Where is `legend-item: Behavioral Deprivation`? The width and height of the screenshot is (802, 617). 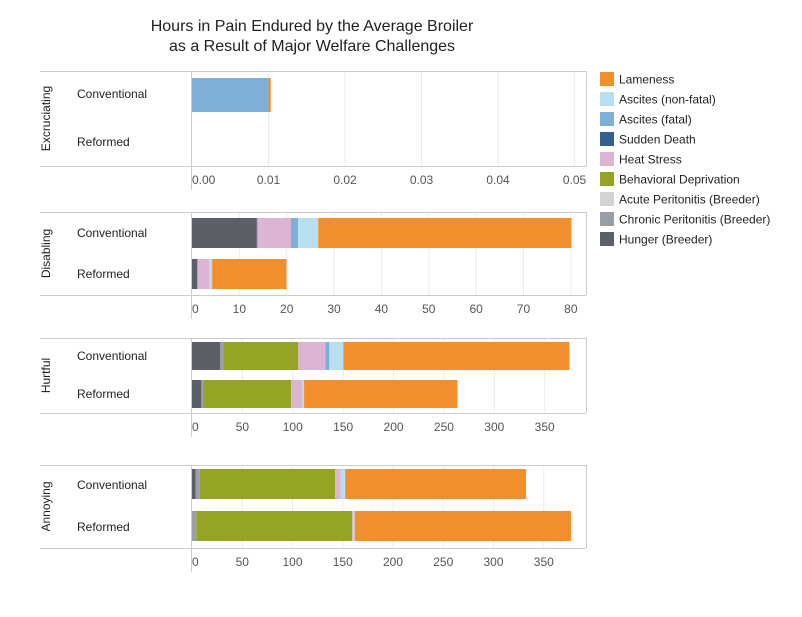 legend-item: Behavioral Deprivation is located at coordinates (670, 179).